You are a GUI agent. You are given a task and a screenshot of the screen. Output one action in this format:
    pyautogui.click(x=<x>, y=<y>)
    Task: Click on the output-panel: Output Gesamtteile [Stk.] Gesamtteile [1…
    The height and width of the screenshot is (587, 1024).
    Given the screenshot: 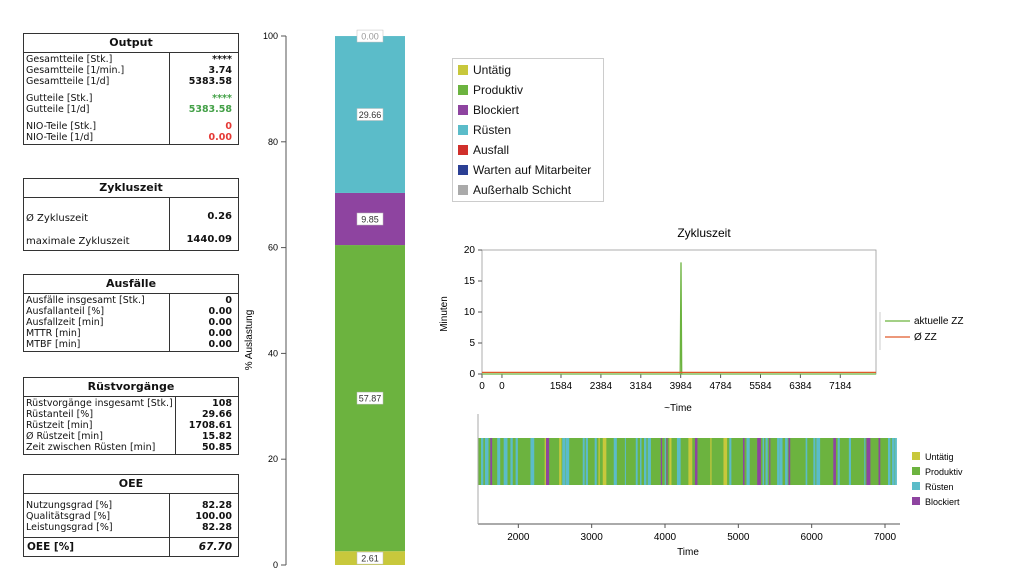 What is the action you would take?
    pyautogui.click(x=131, y=89)
    